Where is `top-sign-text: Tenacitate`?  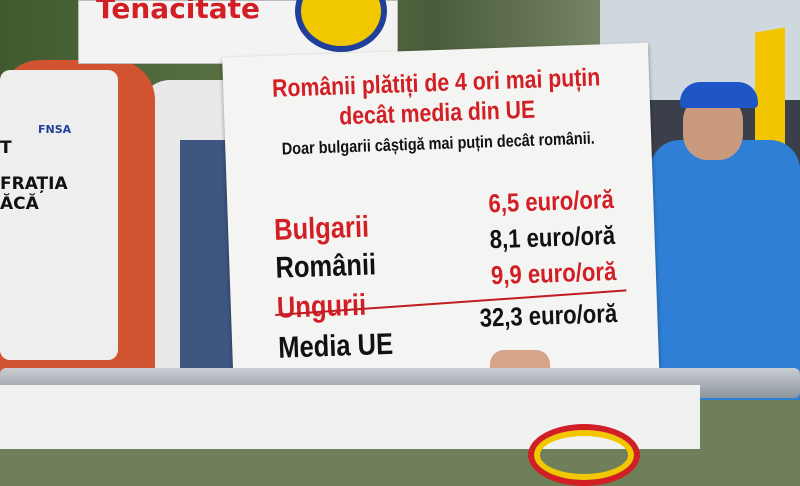 top-sign-text: Tenacitate is located at coordinates (178, 12).